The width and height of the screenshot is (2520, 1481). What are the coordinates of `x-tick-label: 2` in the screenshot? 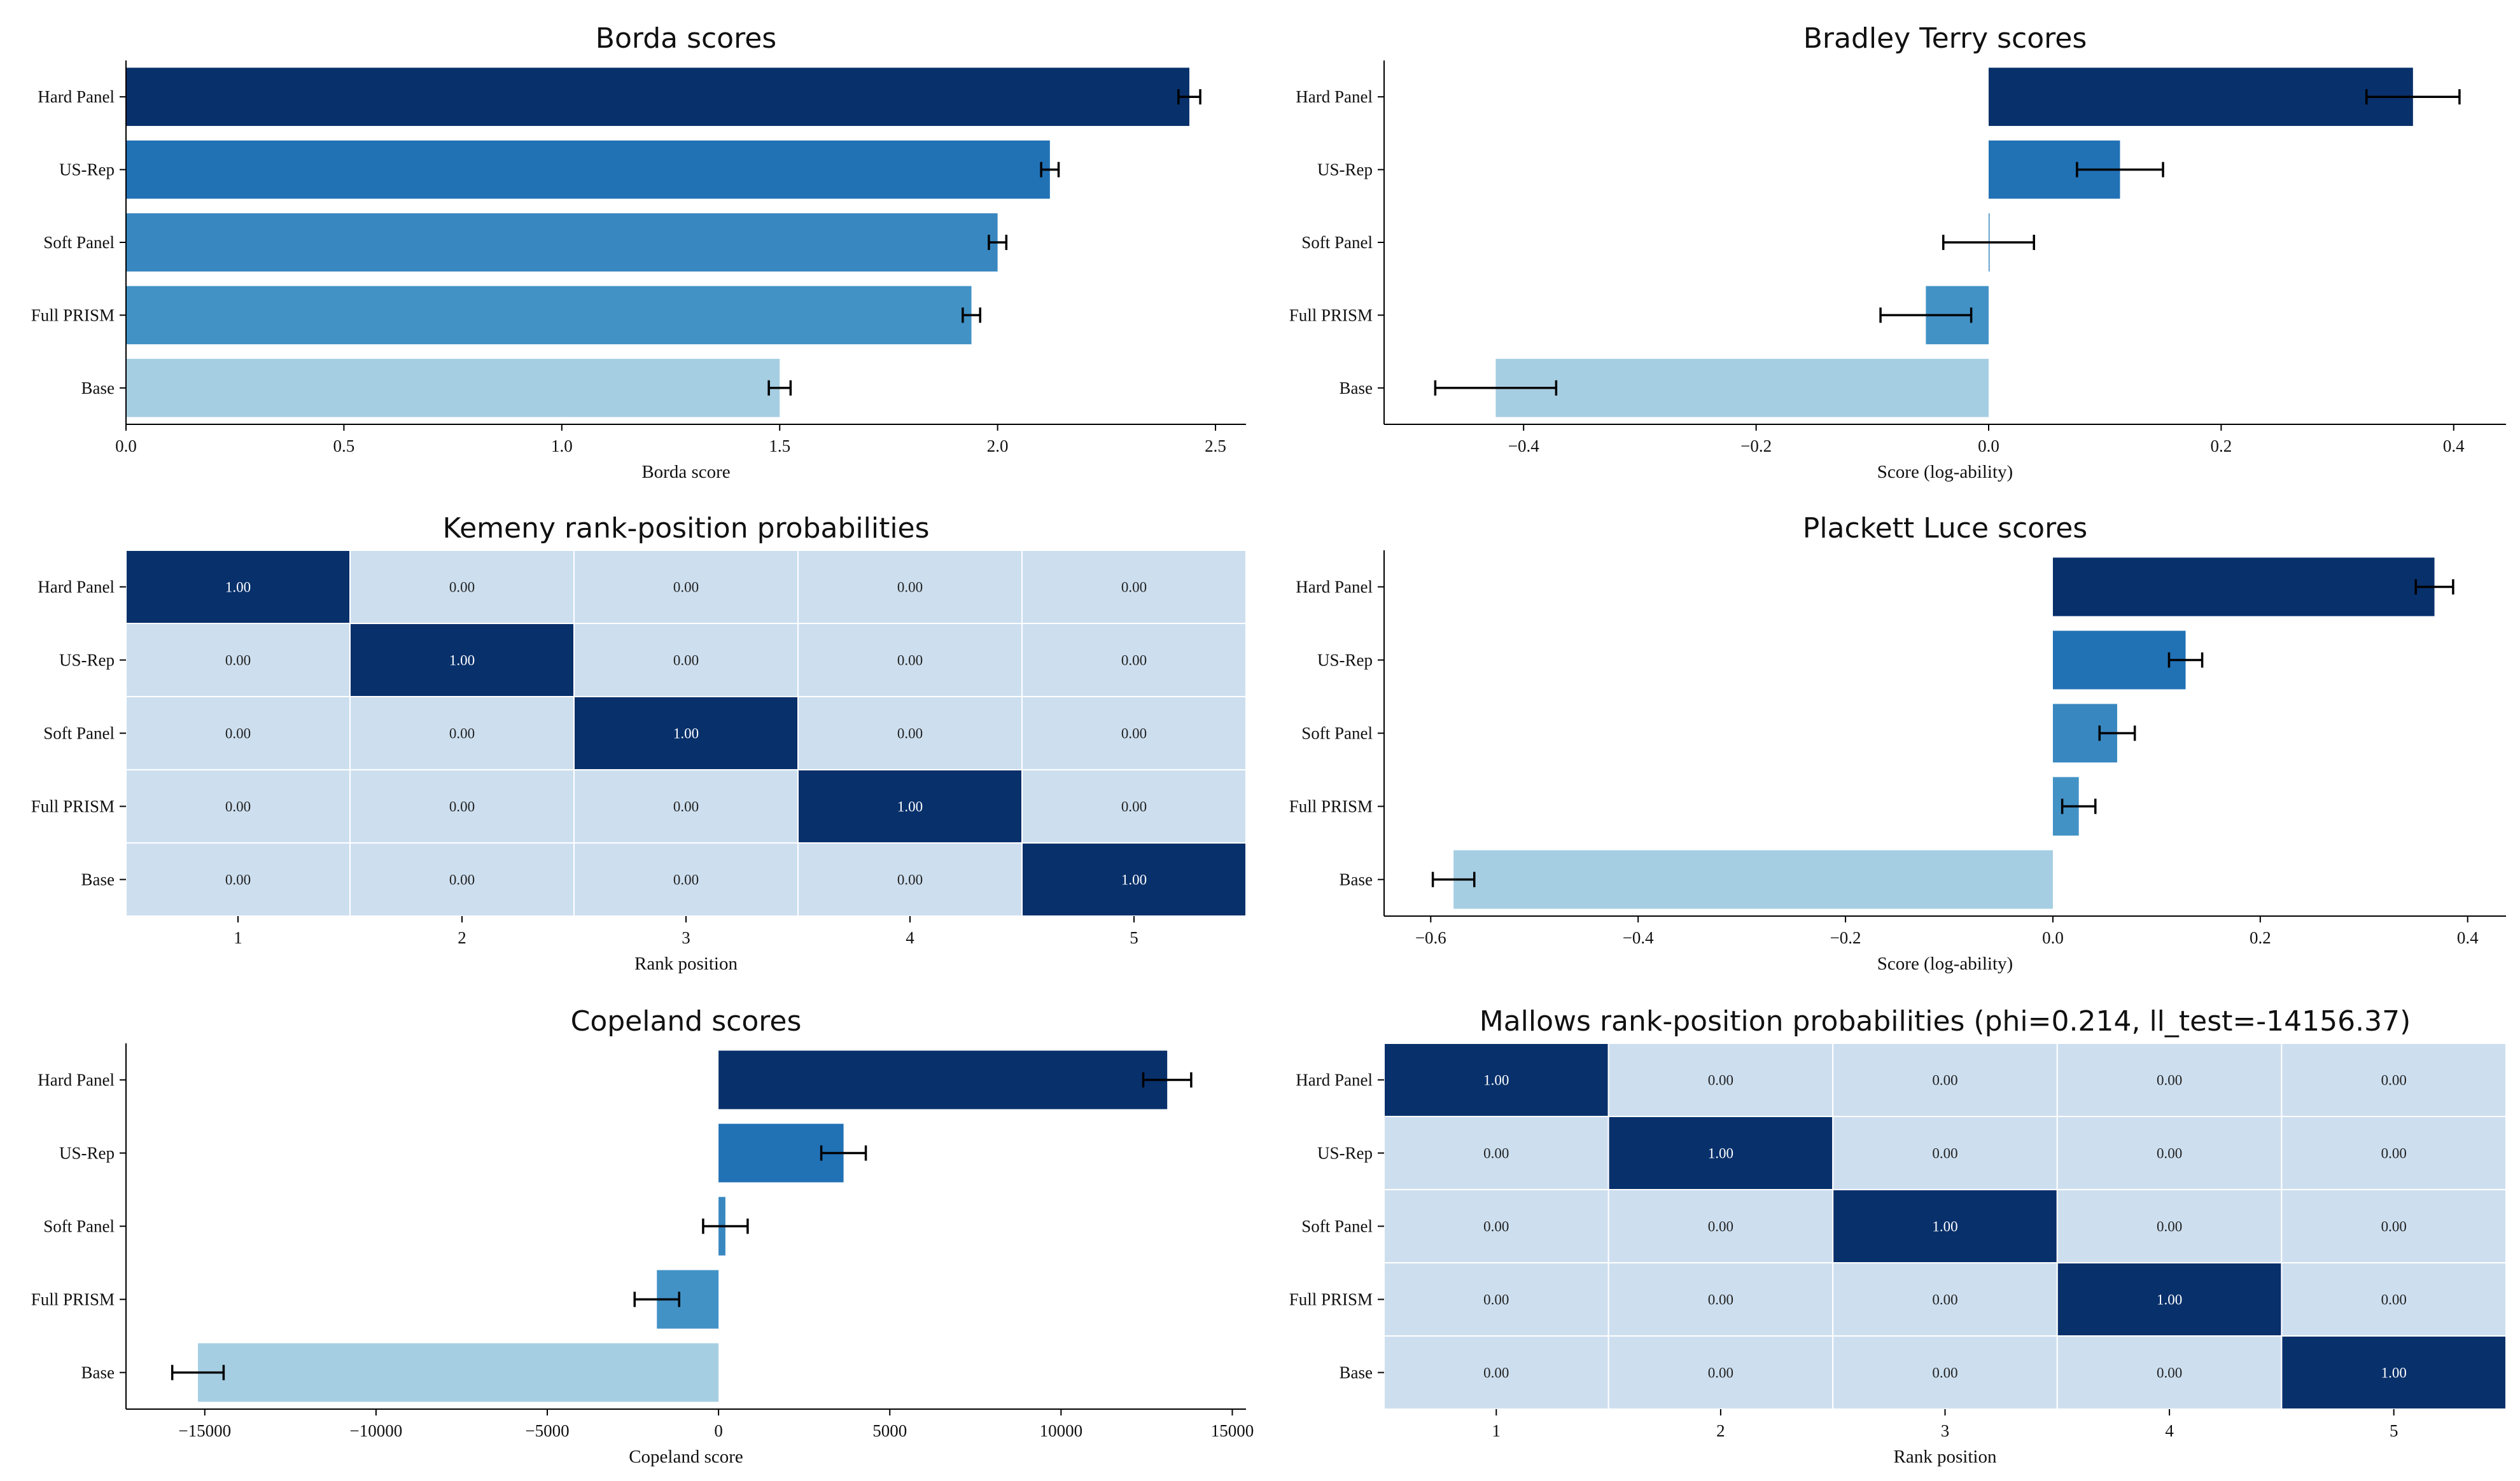 It's located at (1720, 1430).